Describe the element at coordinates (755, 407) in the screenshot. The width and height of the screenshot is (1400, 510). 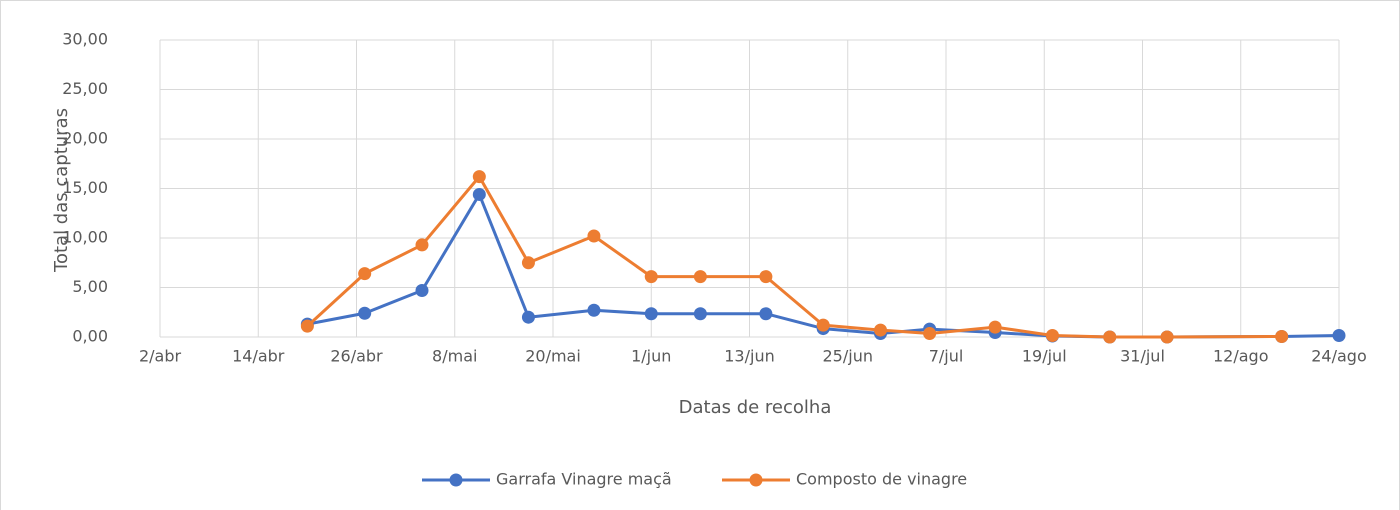
I see `x-axis-title: Datas de recolha` at that location.